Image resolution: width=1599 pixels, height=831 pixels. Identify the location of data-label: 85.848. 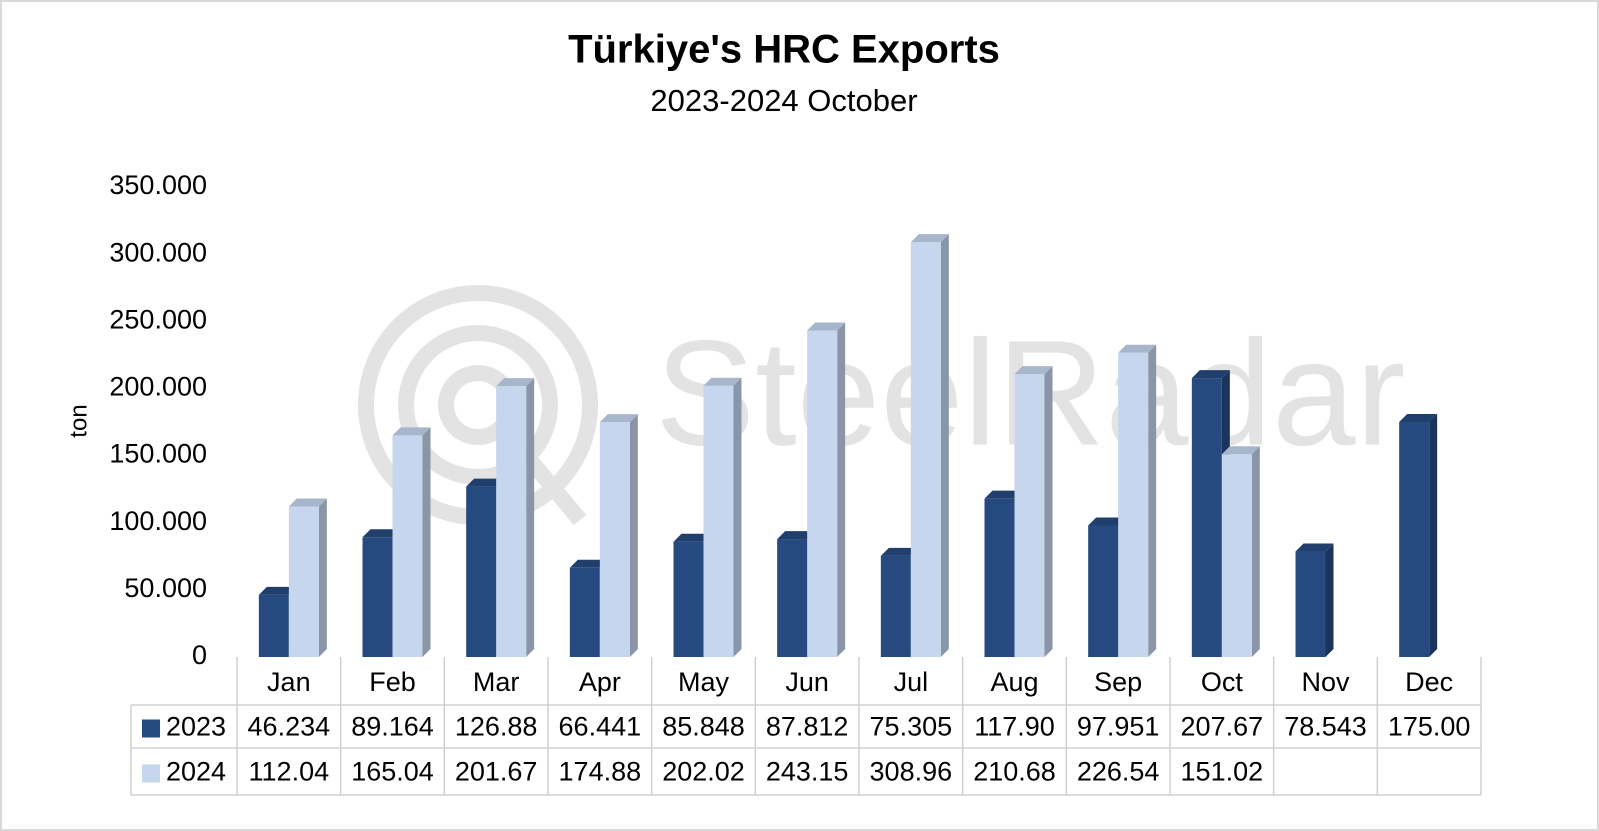
(703, 727).